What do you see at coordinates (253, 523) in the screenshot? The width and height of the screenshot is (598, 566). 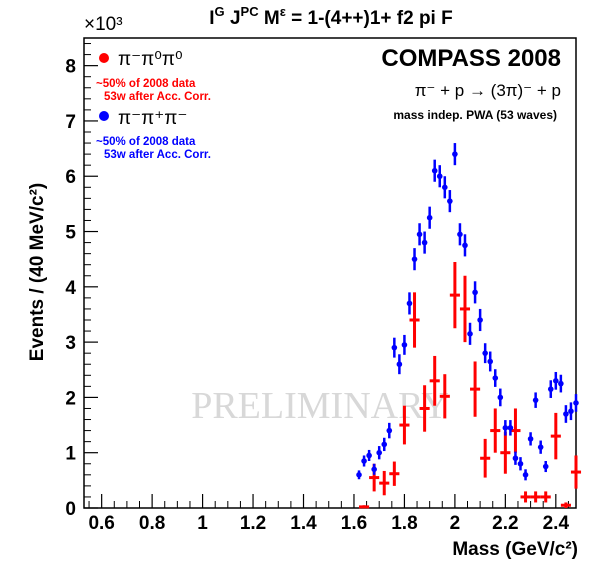 I see `x-tick-label: 1.2` at bounding box center [253, 523].